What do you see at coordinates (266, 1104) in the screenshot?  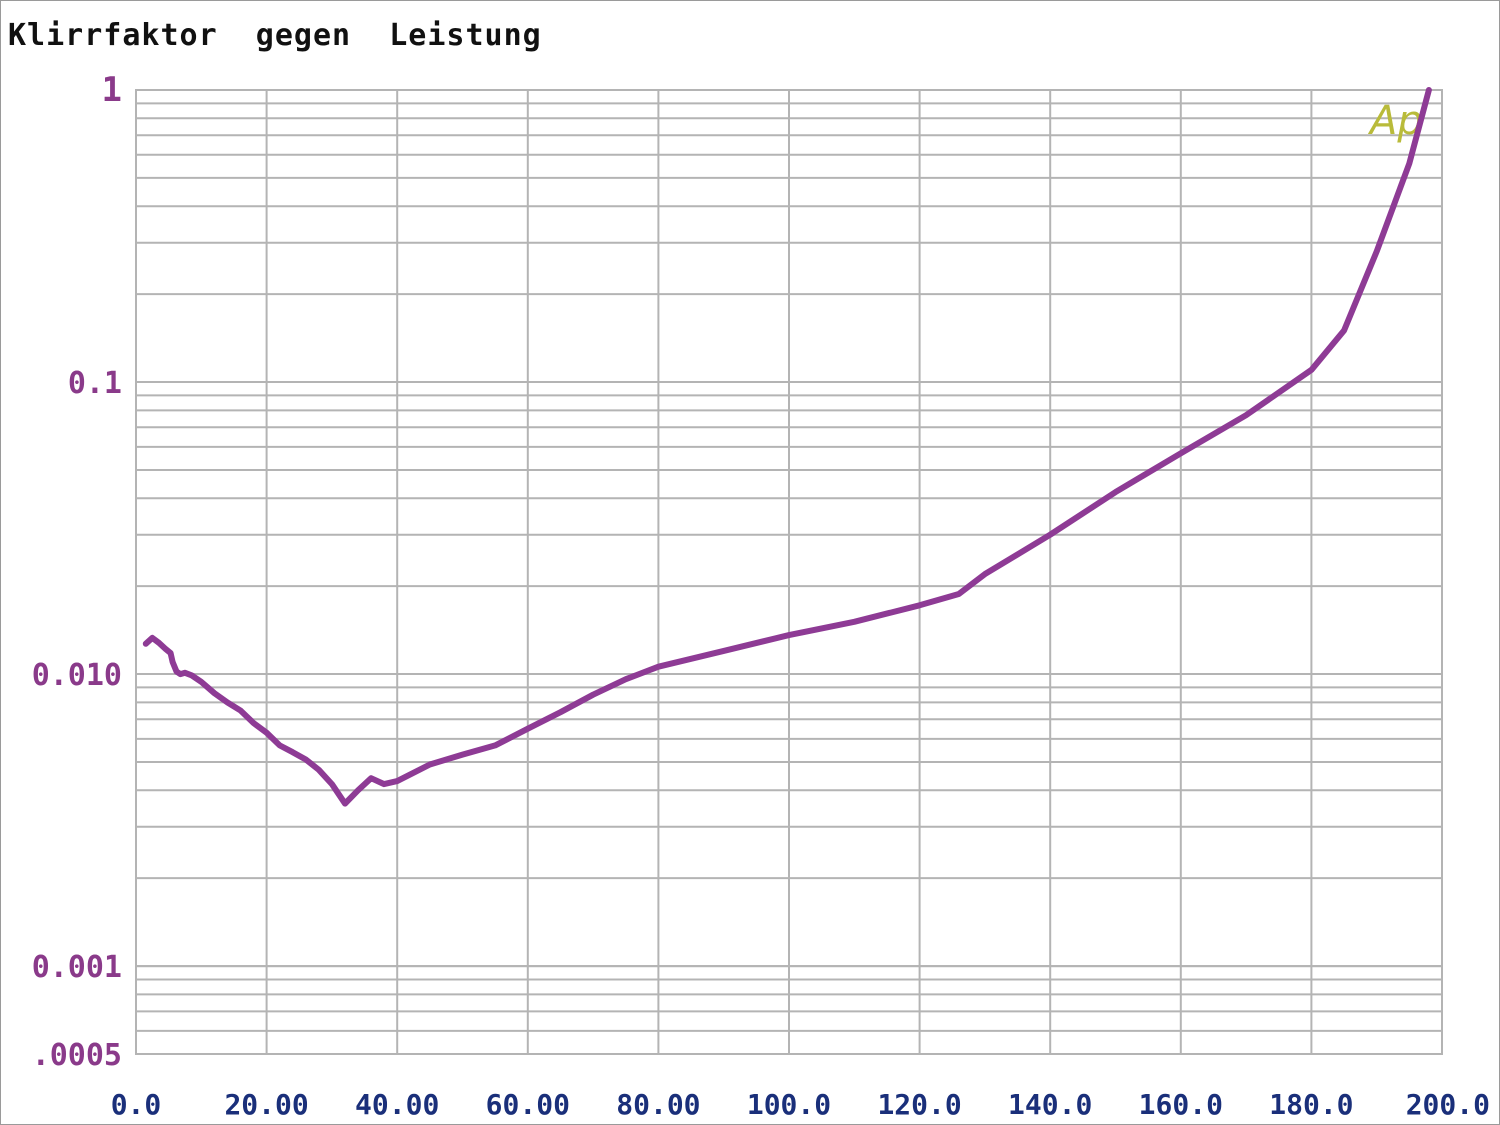 I see `x-tick-label: 20.00` at bounding box center [266, 1104].